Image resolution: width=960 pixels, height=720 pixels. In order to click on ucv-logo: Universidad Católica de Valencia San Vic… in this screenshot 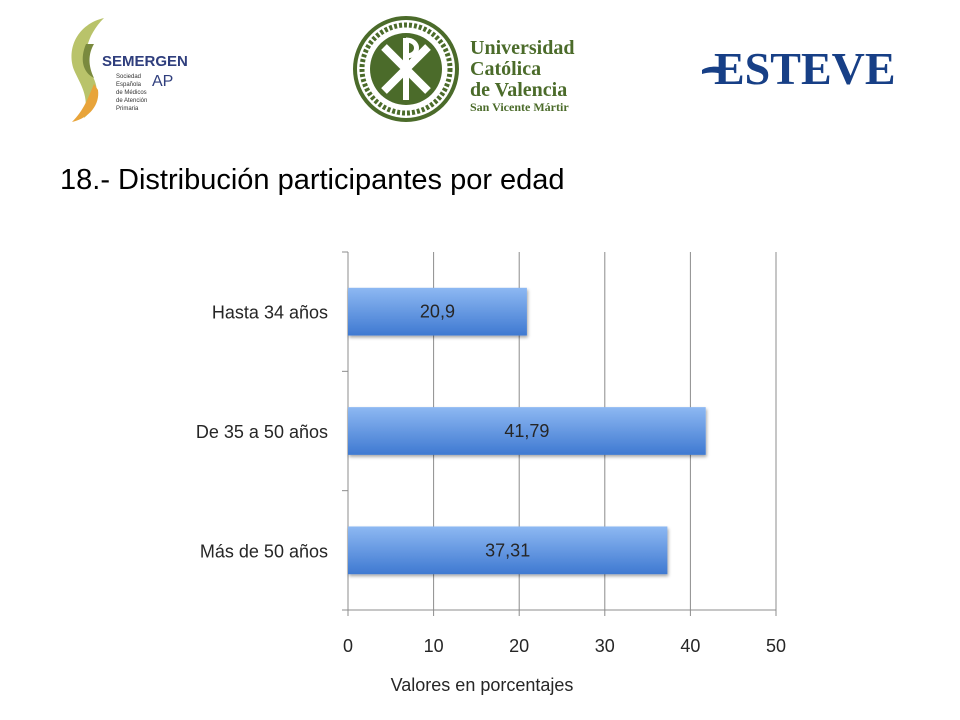, I will do `click(463, 69)`.